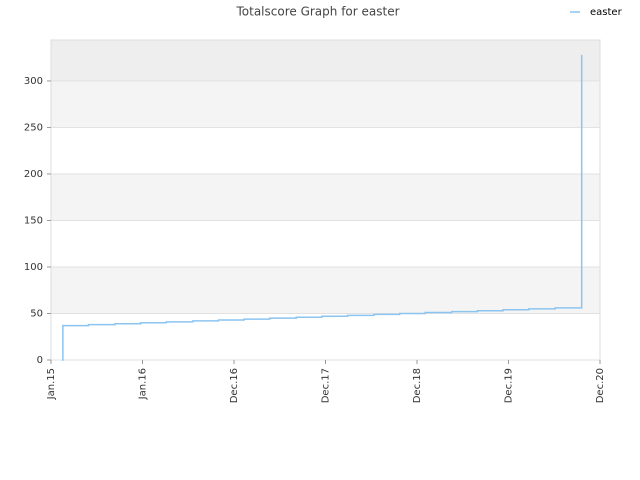 The height and width of the screenshot is (480, 640). What do you see at coordinates (509, 385) in the screenshot?
I see `x-tick-label: Dec.19` at bounding box center [509, 385].